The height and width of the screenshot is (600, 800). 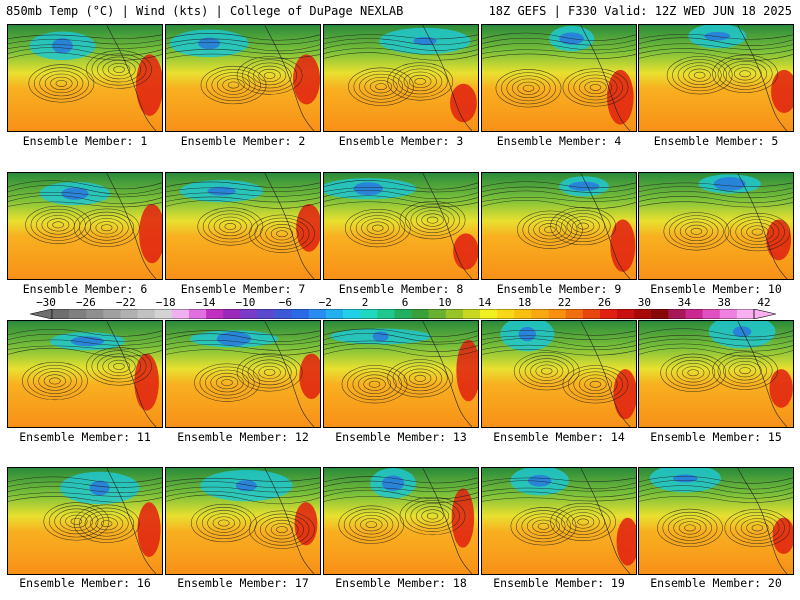 What do you see at coordinates (85, 141) in the screenshot?
I see `ensemble-member-label: Ensemble Member: 1` at bounding box center [85, 141].